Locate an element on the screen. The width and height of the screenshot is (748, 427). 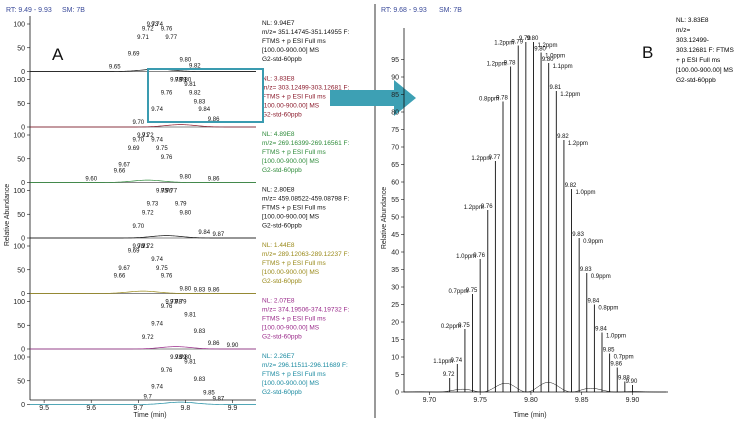
panel-a-trace-annotation: m/z= 374.19506-374.19732 F: is located at coordinates (305, 310).